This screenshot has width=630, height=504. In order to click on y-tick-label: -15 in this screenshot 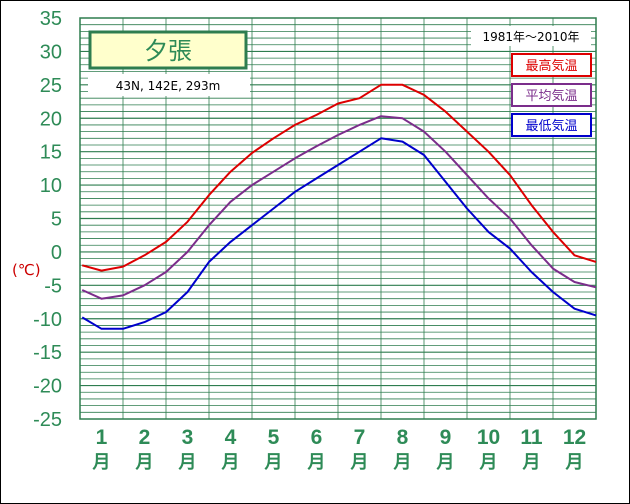, I will do `click(47, 353)`.